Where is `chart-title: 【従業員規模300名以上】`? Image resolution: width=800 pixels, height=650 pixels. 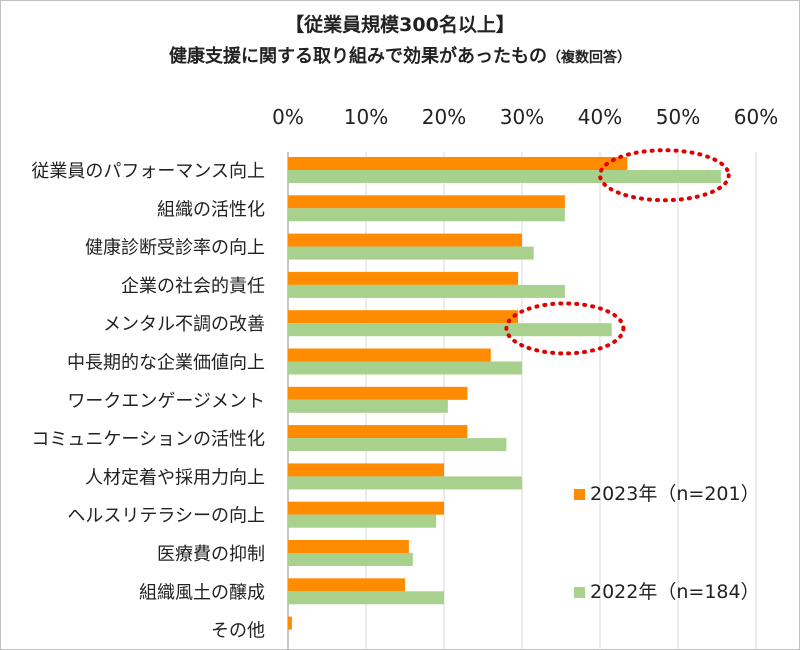 chart-title: 【従業員規模300名以上】 is located at coordinates (400, 25).